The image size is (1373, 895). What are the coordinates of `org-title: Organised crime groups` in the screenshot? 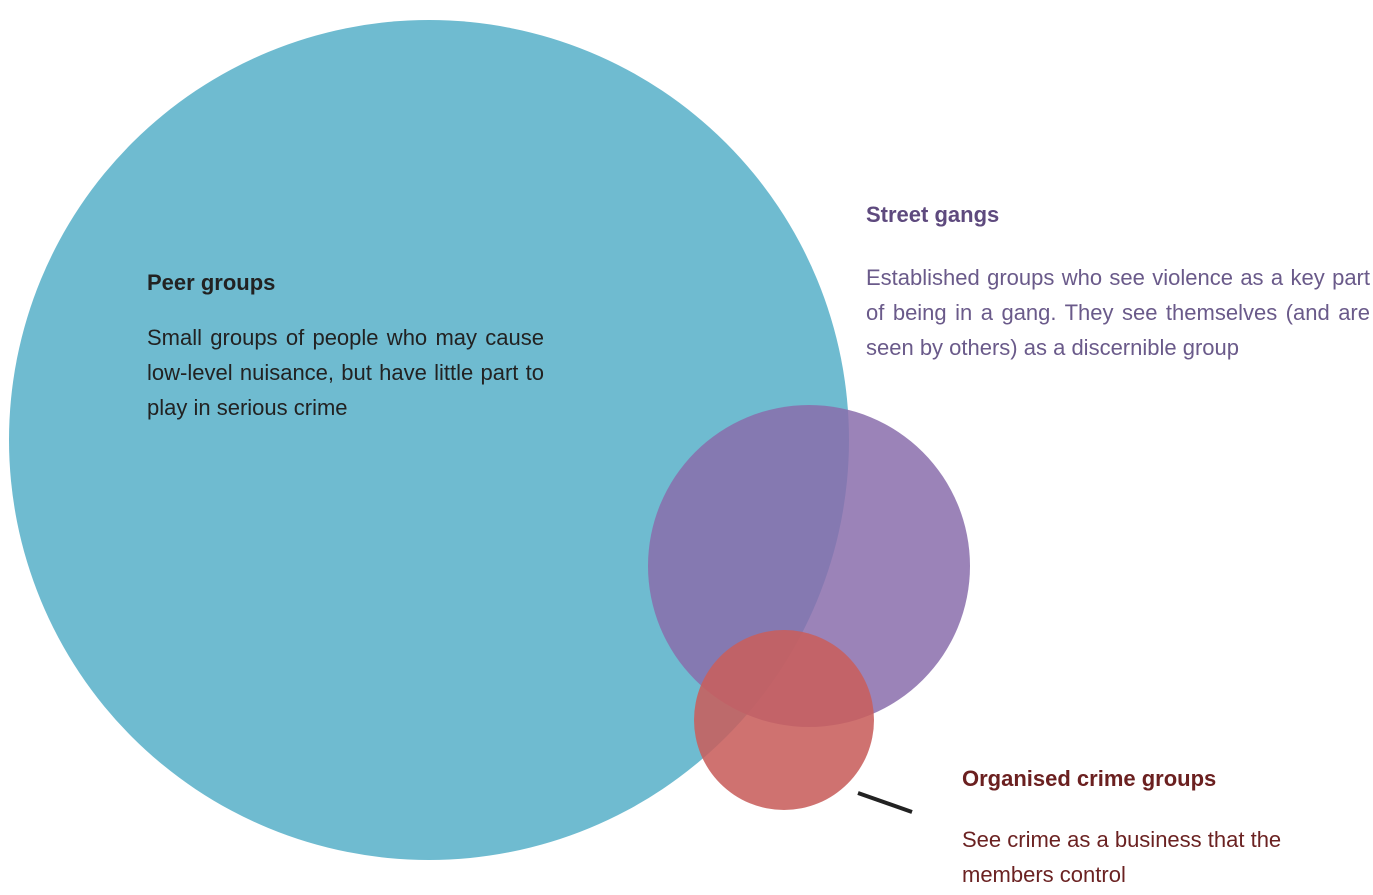 It's located at (1089, 778).